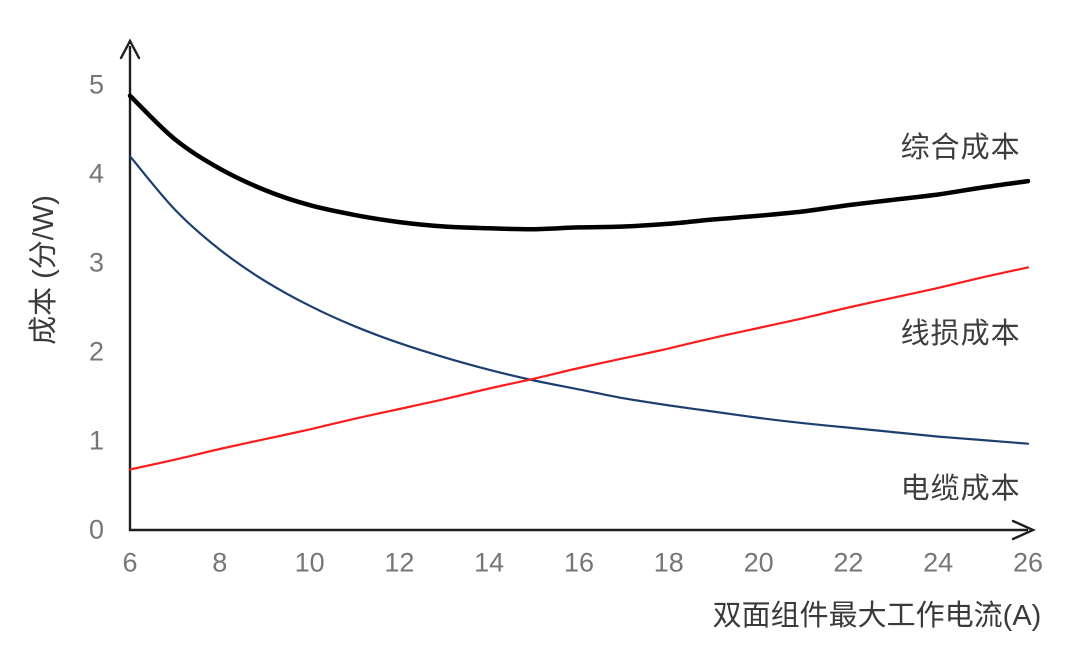 This screenshot has height=650, width=1080. What do you see at coordinates (130, 49) in the screenshot?
I see `y-axis-arrow-icon` at bounding box center [130, 49].